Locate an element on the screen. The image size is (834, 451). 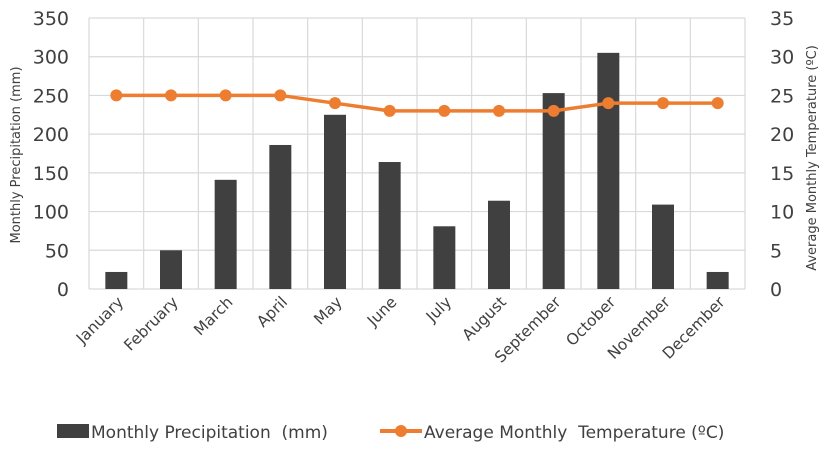
y-tick-left: 100 is located at coordinates (51, 213).